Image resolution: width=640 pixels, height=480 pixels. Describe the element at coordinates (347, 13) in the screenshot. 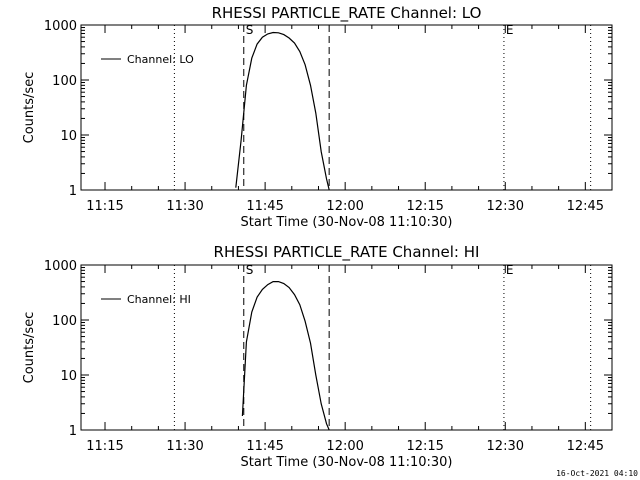

I see `chart-title: RHESSI PARTICLE_RATE Channel: LO` at that location.